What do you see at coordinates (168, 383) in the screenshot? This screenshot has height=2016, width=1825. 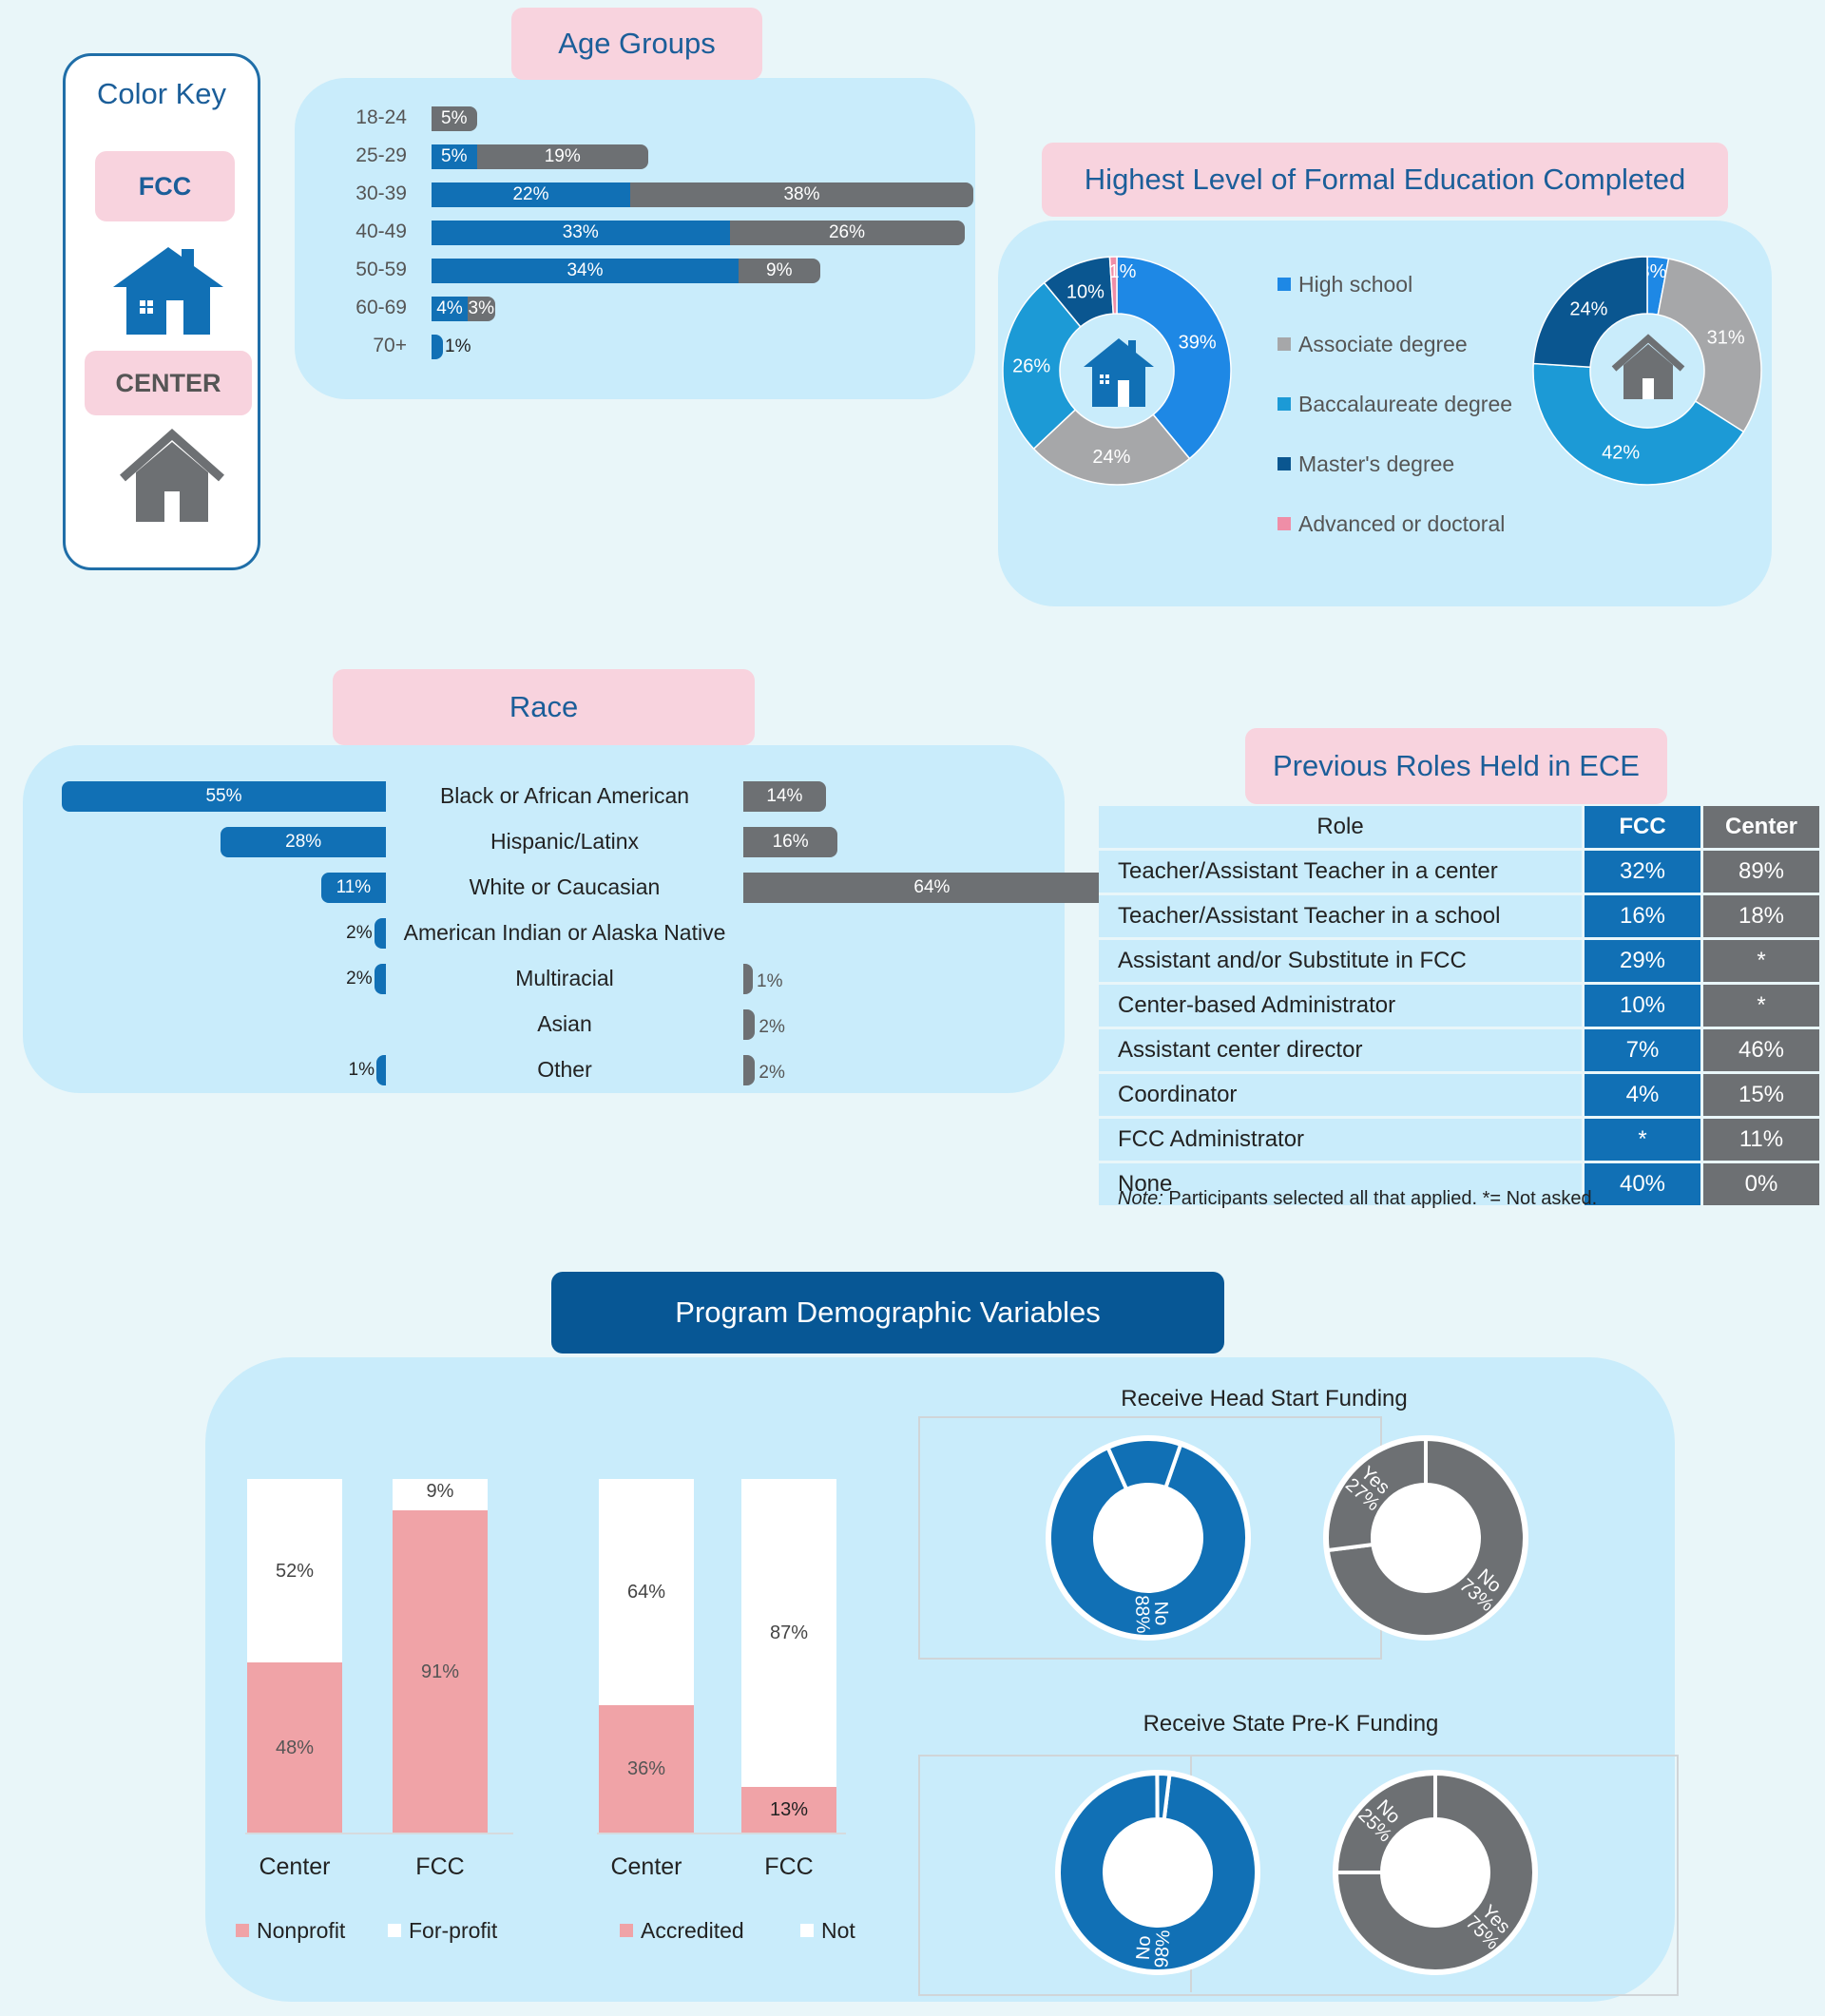 I see `center-key-label: CENTER` at bounding box center [168, 383].